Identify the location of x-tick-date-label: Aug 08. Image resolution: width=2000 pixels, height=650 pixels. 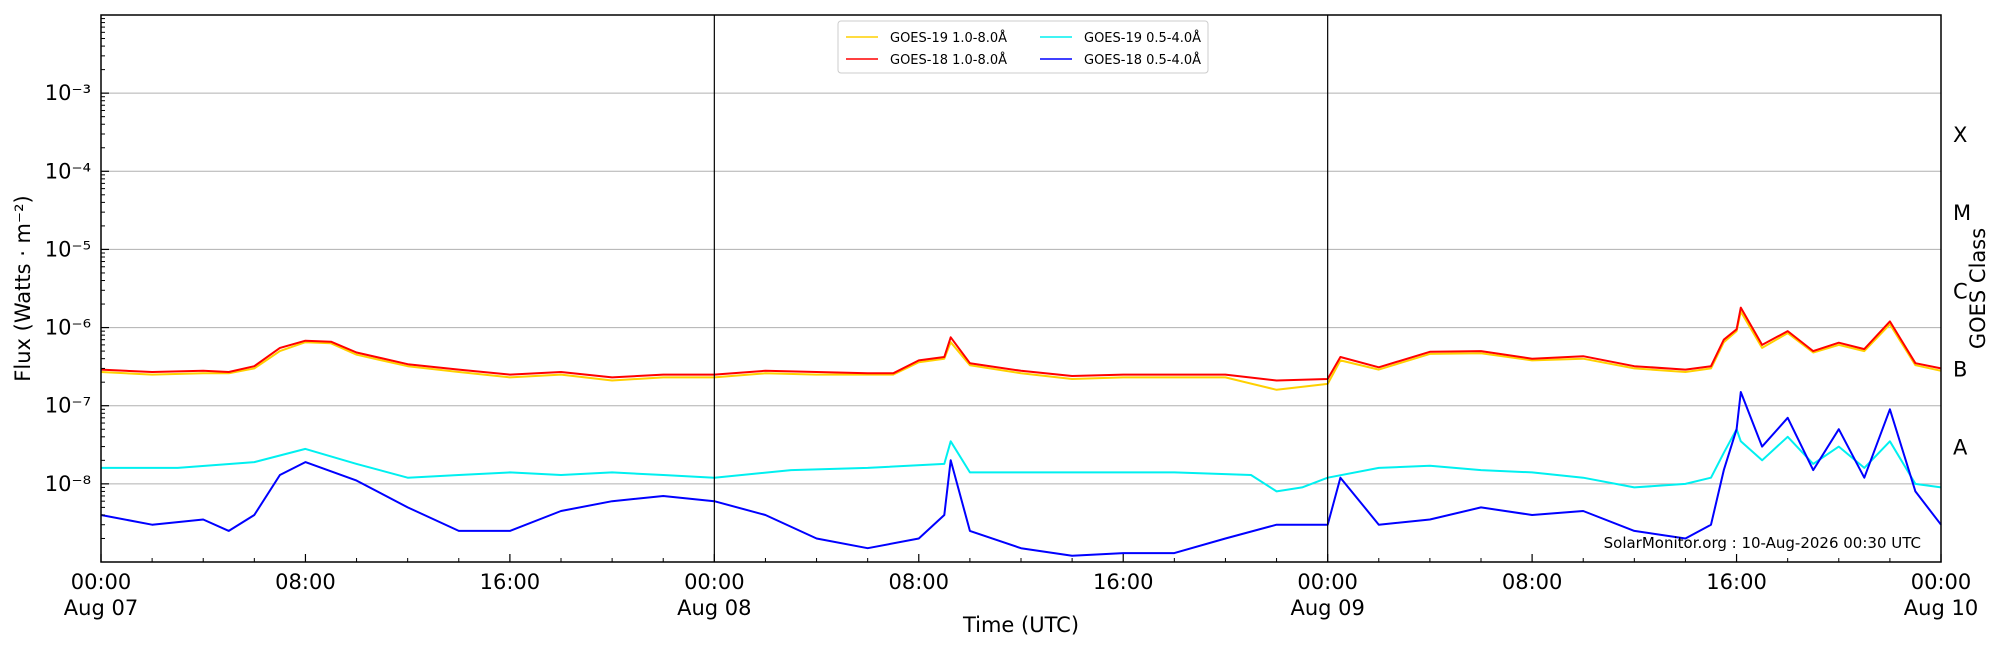
(714, 608).